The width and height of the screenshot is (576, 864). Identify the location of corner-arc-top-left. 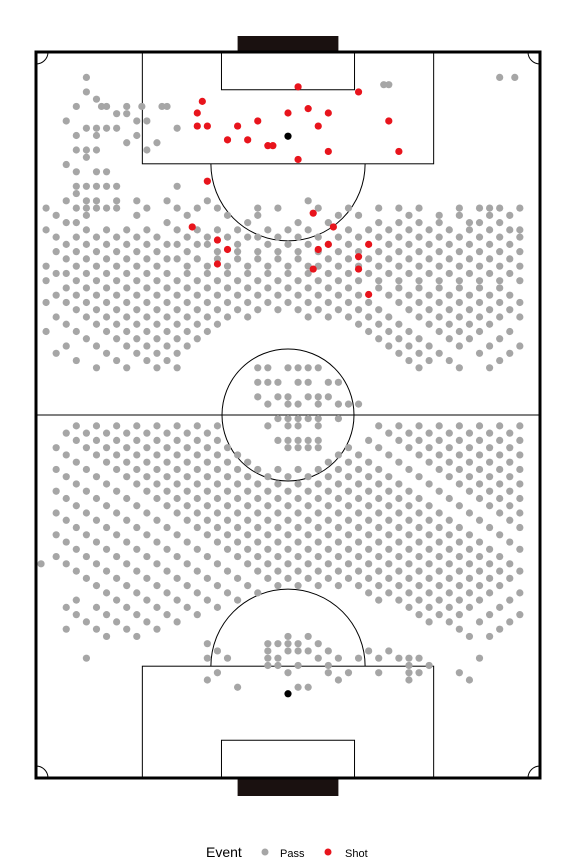
(42, 58).